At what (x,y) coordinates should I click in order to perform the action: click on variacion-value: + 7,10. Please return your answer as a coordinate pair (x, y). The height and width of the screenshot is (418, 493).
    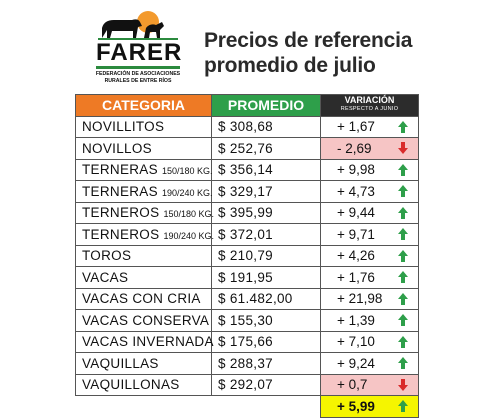
    Looking at the image, I should click on (356, 342).